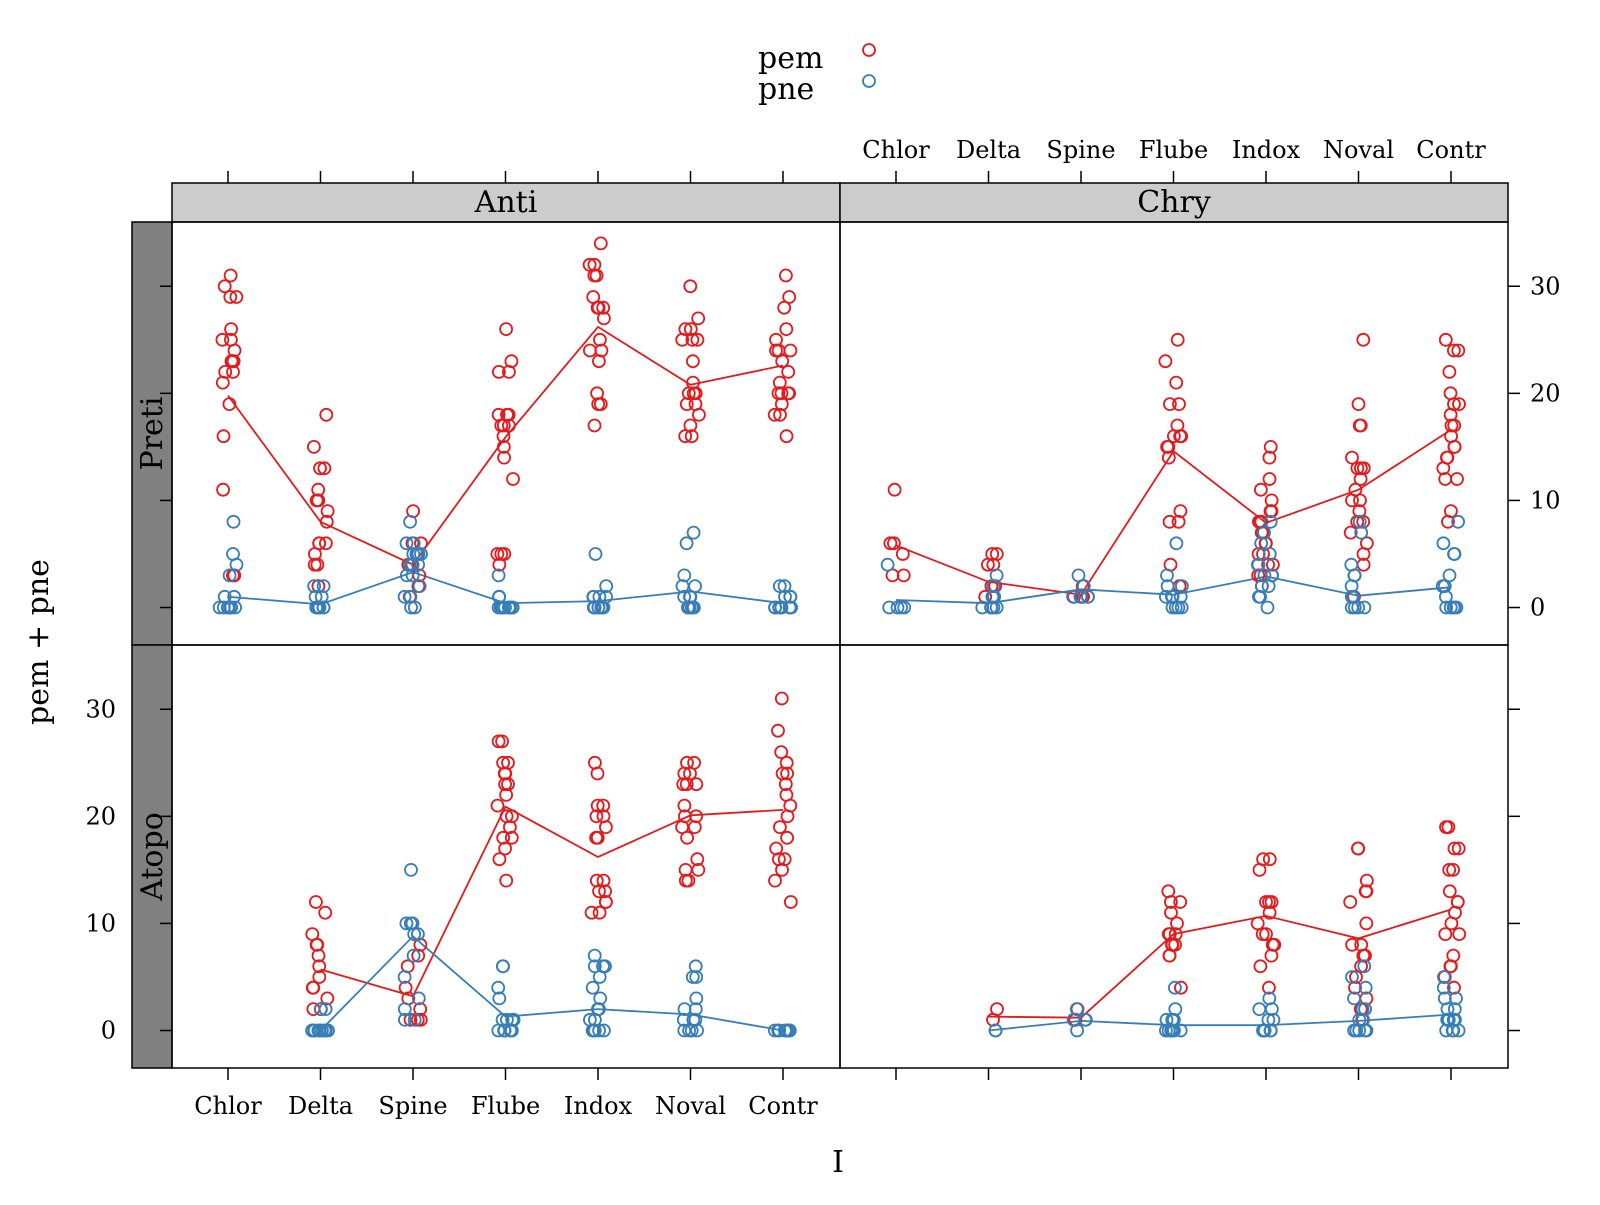  What do you see at coordinates (1173, 150) in the screenshot?
I see `x-tick-label-top: Flube` at bounding box center [1173, 150].